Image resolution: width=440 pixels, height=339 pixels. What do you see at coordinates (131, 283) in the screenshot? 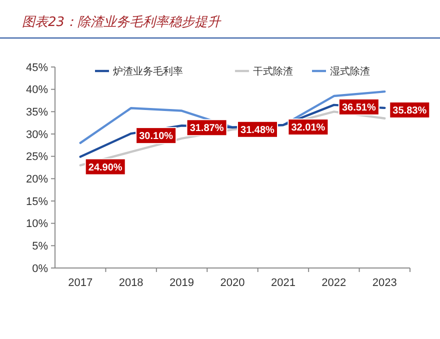
I see `x-tick-label: 2018` at bounding box center [131, 283].